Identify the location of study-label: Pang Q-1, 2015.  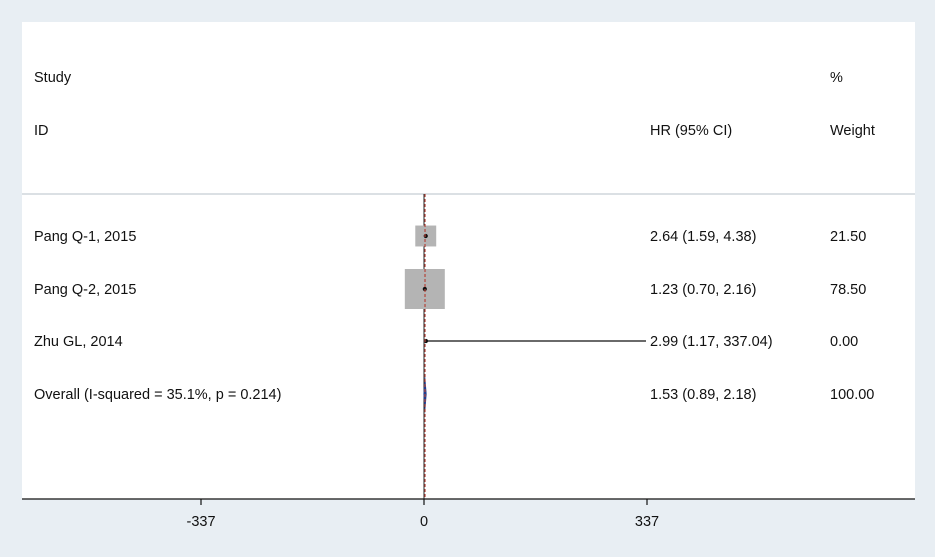
(85, 237).